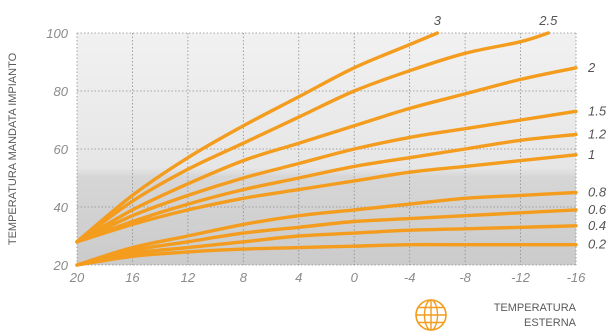 The width and height of the screenshot is (611, 333). What do you see at coordinates (13, 148) in the screenshot?
I see `y-axis-title: TEMPERATURA MANDATA IMPIANTO` at bounding box center [13, 148].